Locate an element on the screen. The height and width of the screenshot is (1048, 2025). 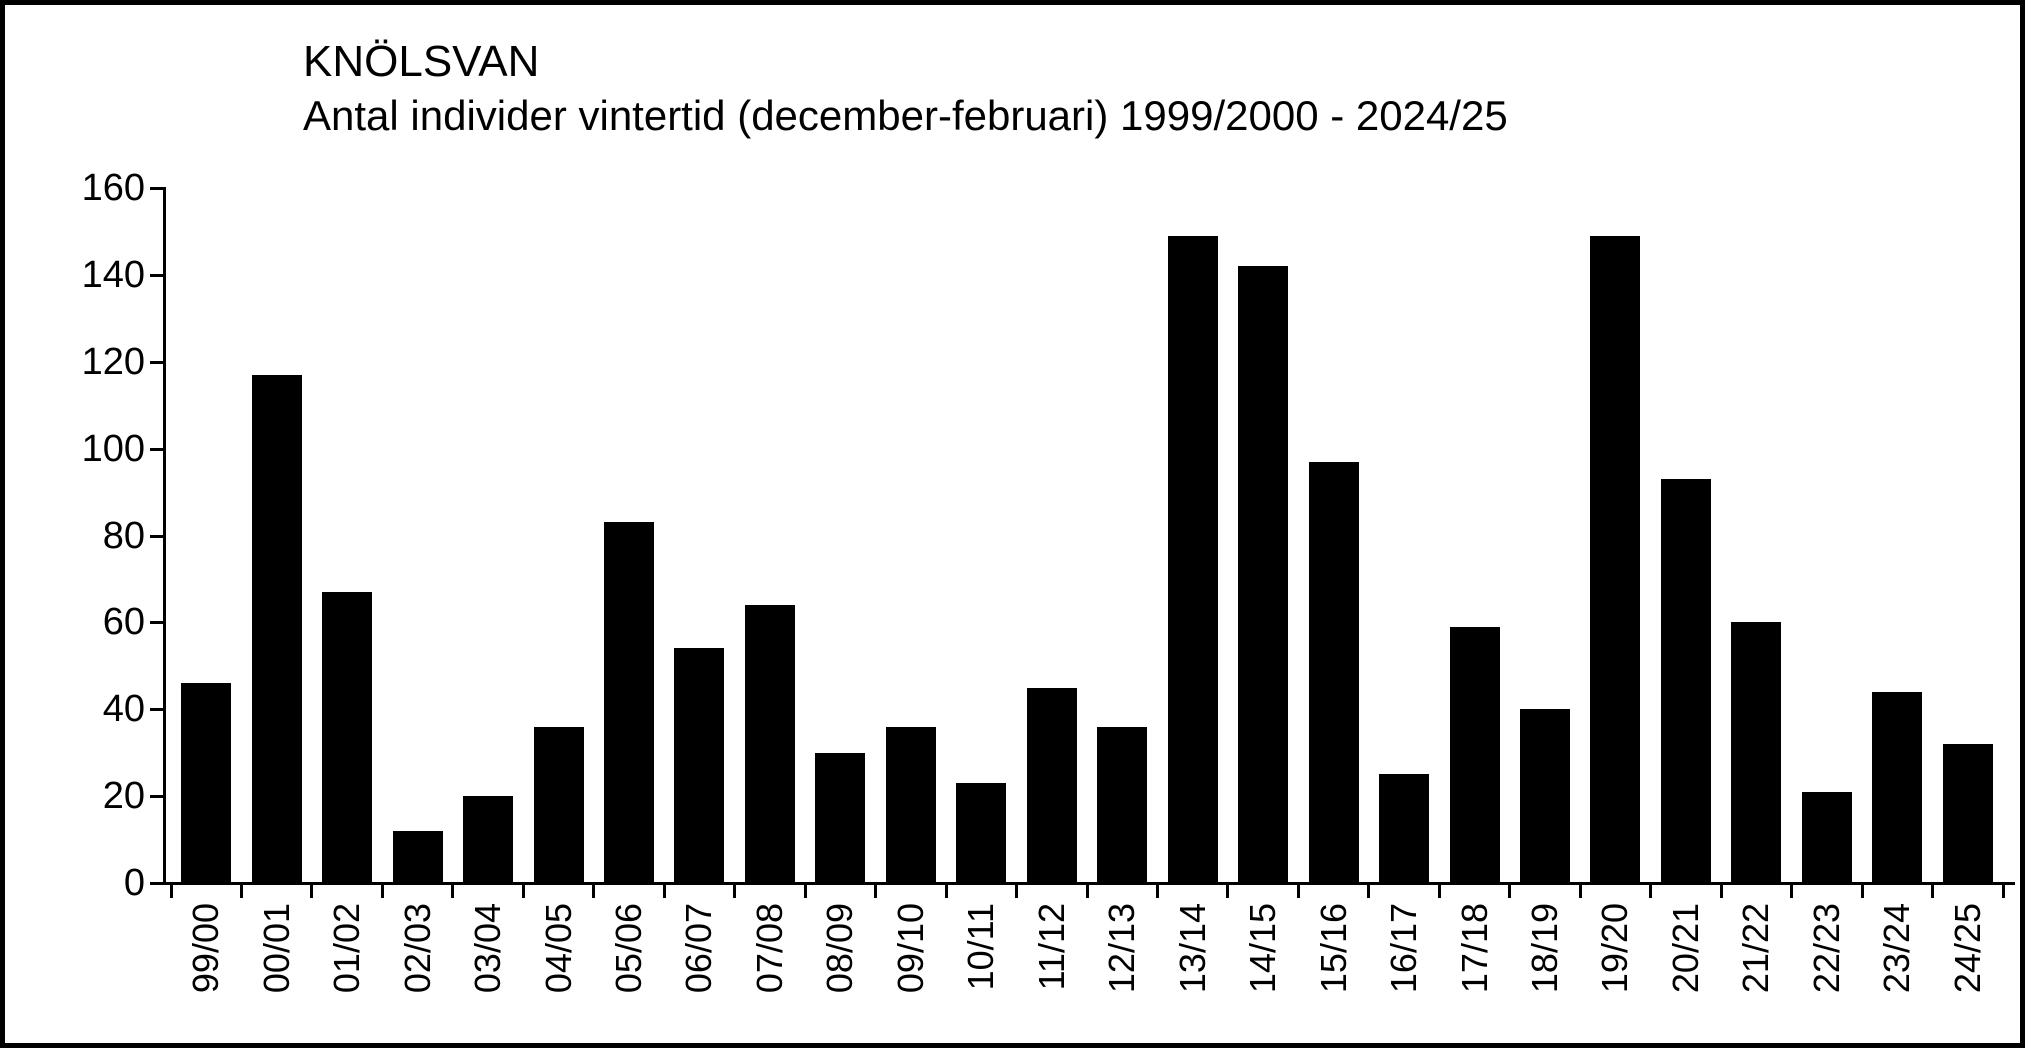
x-tick-label-text: 16/17 is located at coordinates (1404, 948).